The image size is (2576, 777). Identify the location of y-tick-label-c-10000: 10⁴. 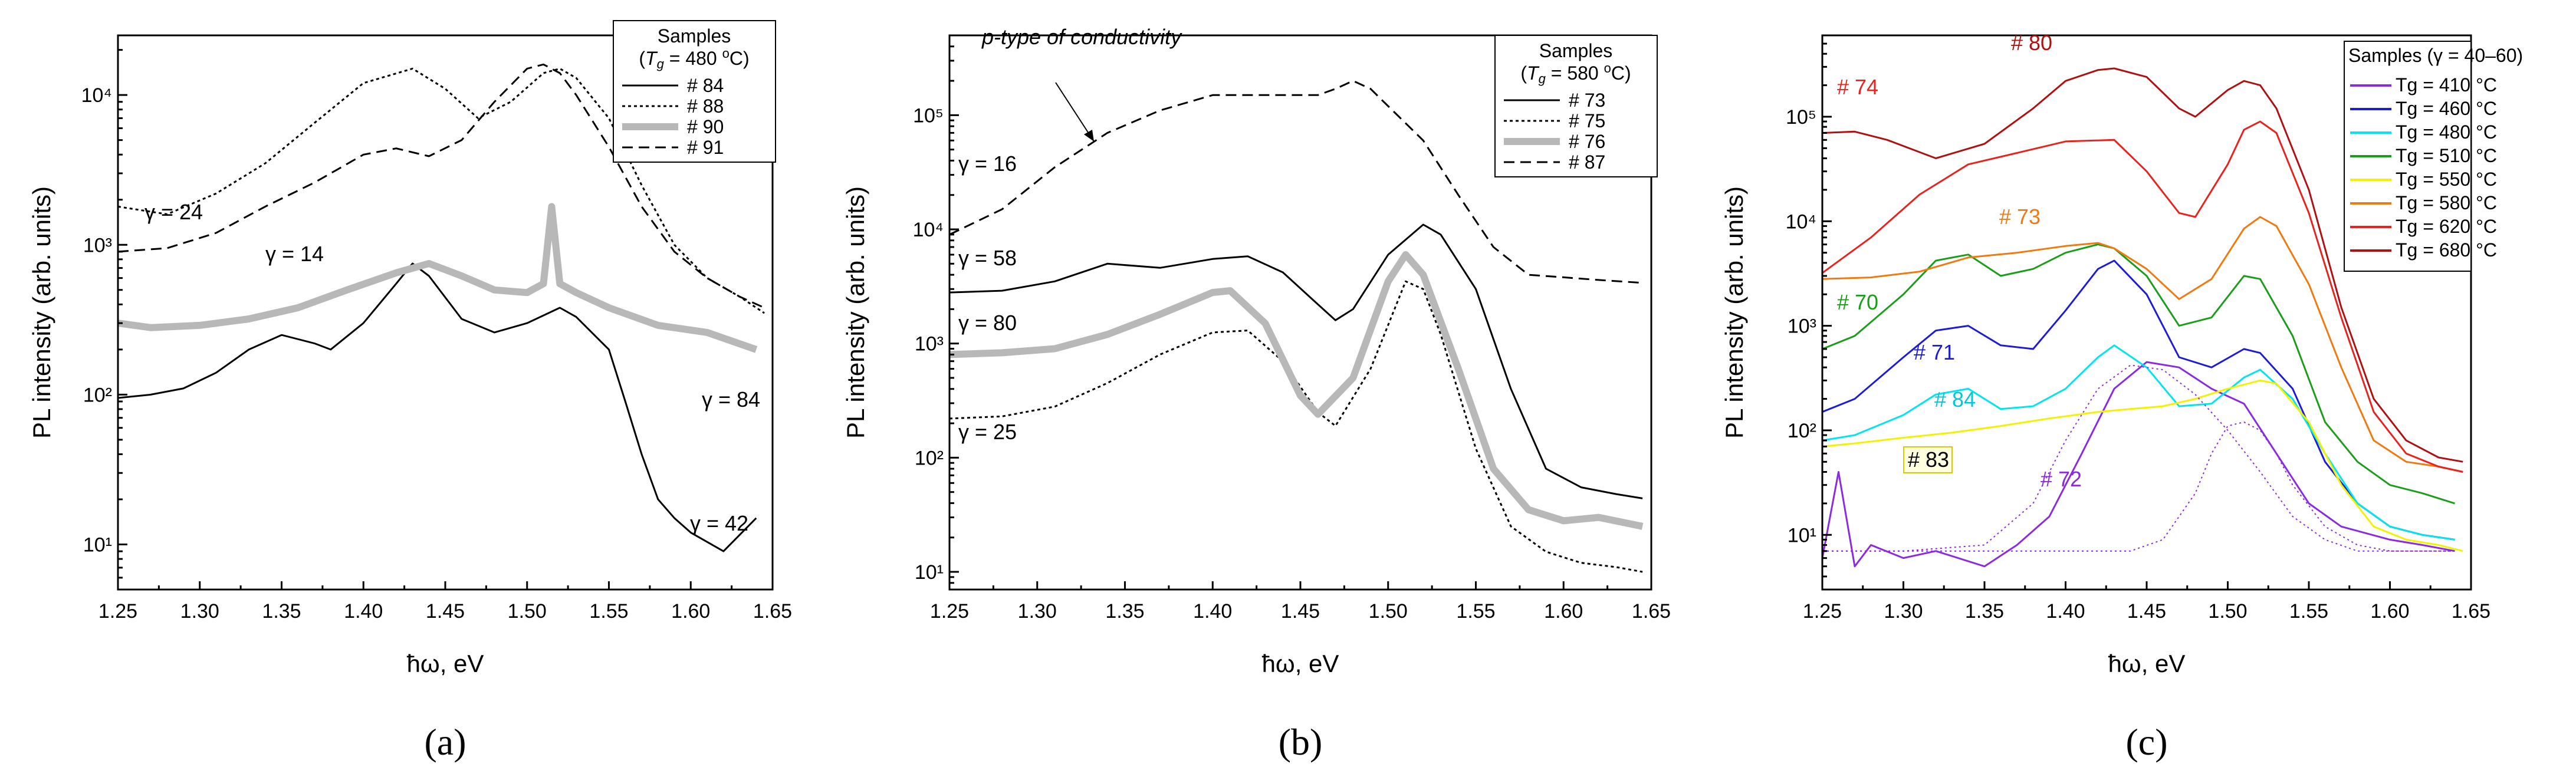
(1801, 222).